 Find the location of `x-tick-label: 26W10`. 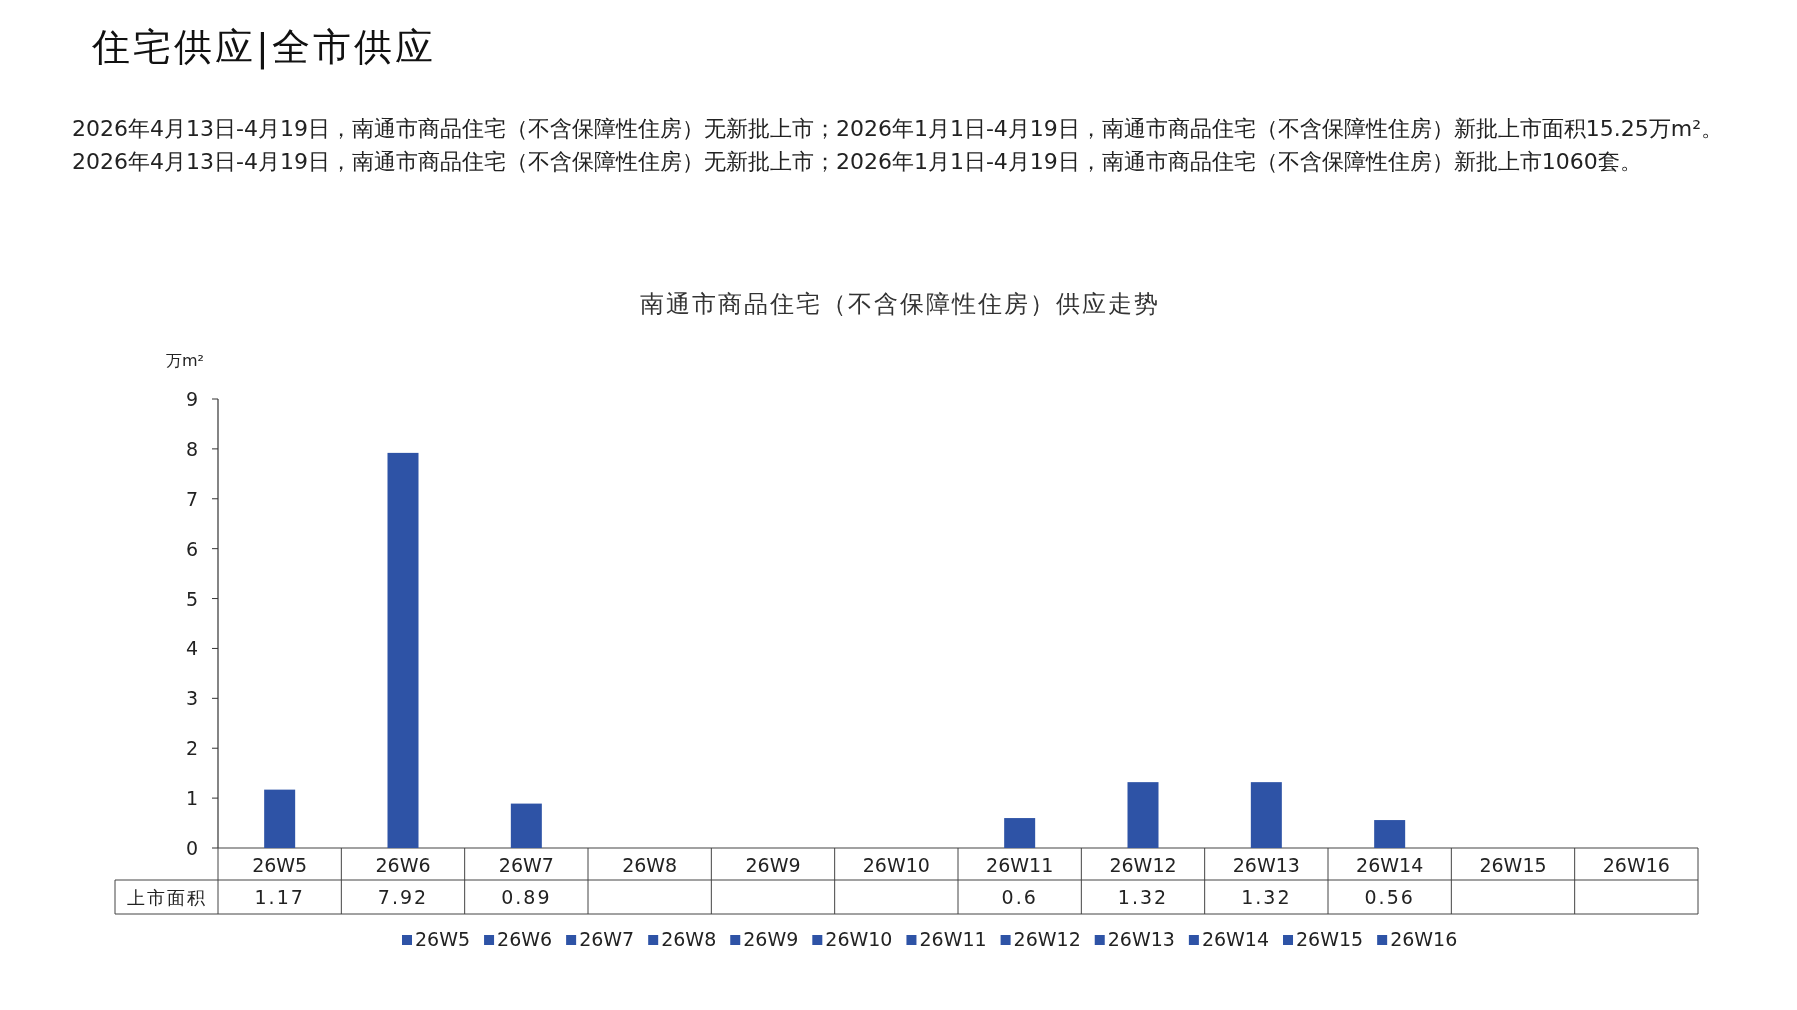

x-tick-label: 26W10 is located at coordinates (896, 865).